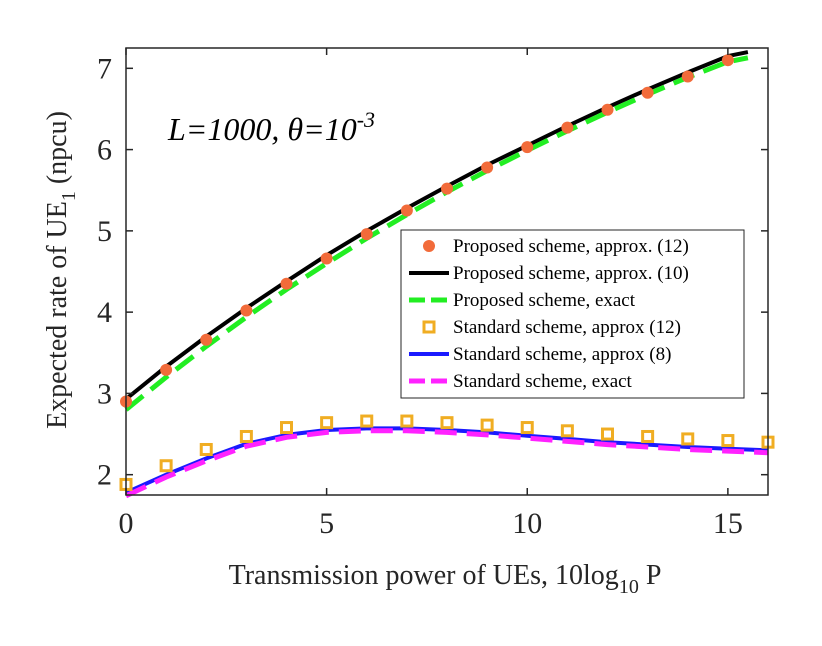 This screenshot has height=646, width=822. I want to click on legend-entry-label: Standard scheme, approx (8), so click(562, 354).